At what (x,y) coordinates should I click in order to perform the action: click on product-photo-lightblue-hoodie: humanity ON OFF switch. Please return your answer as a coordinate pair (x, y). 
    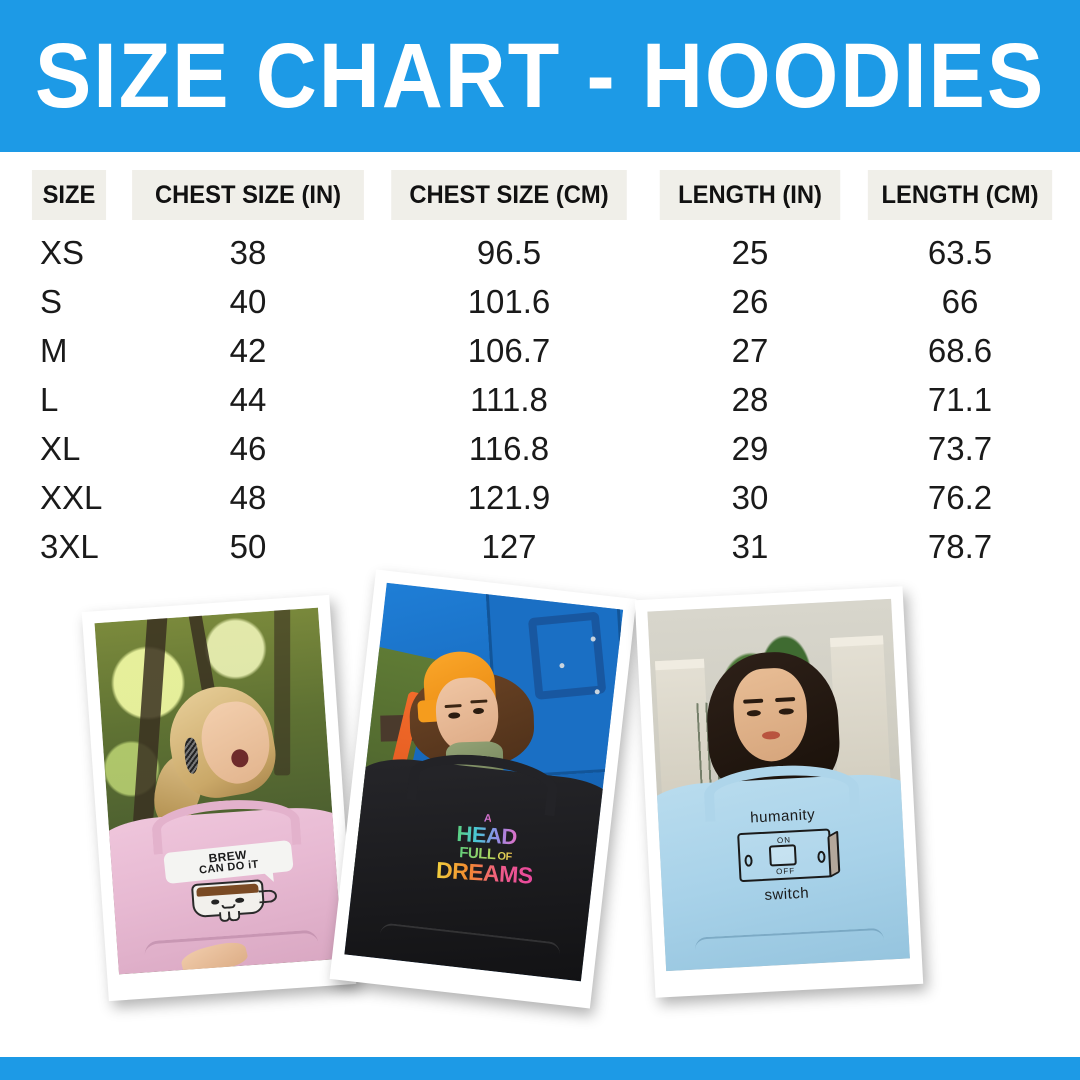
    Looking at the image, I should click on (779, 792).